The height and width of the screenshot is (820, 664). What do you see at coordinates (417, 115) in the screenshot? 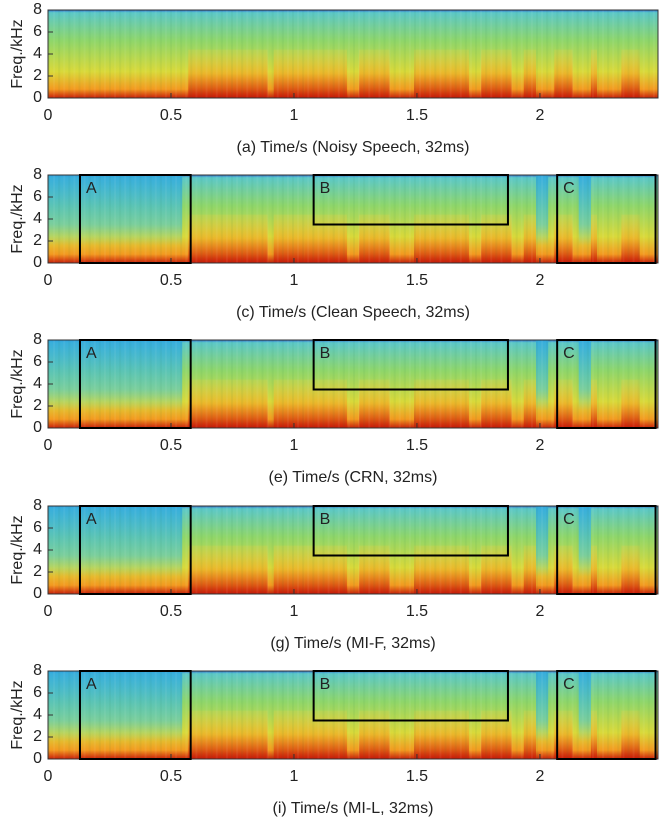
I see `x-tick-label: 1.5` at bounding box center [417, 115].